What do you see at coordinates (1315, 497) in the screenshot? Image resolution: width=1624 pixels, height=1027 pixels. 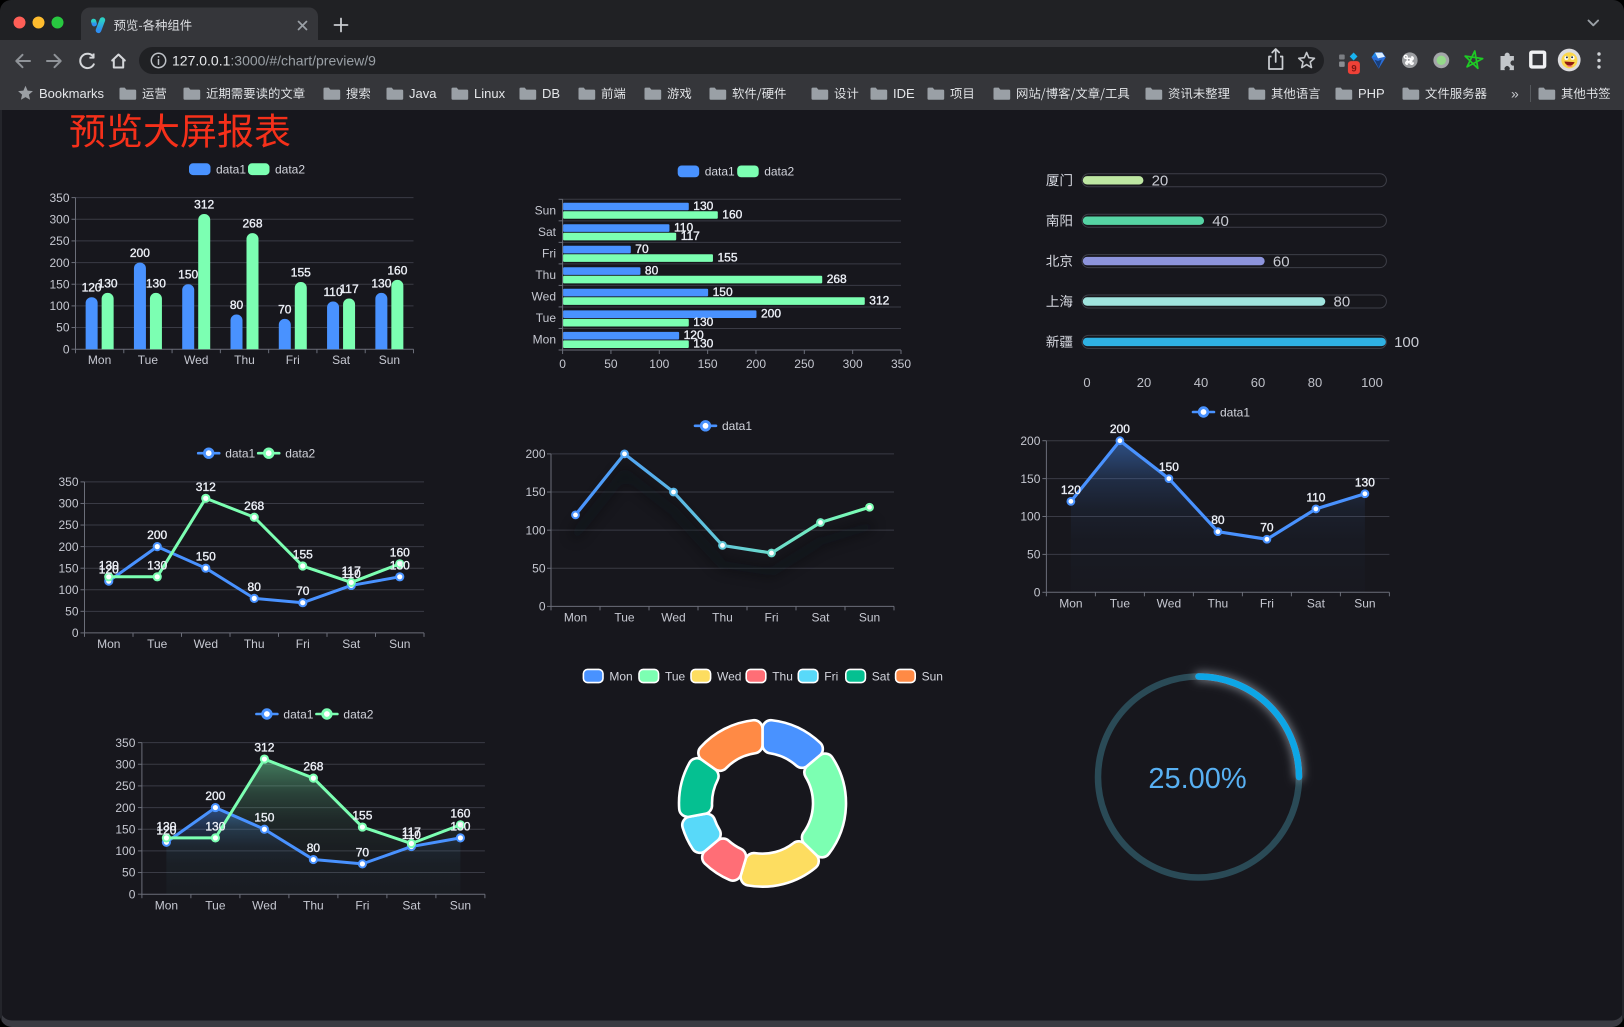 I see `svg-text: 110` at bounding box center [1315, 497].